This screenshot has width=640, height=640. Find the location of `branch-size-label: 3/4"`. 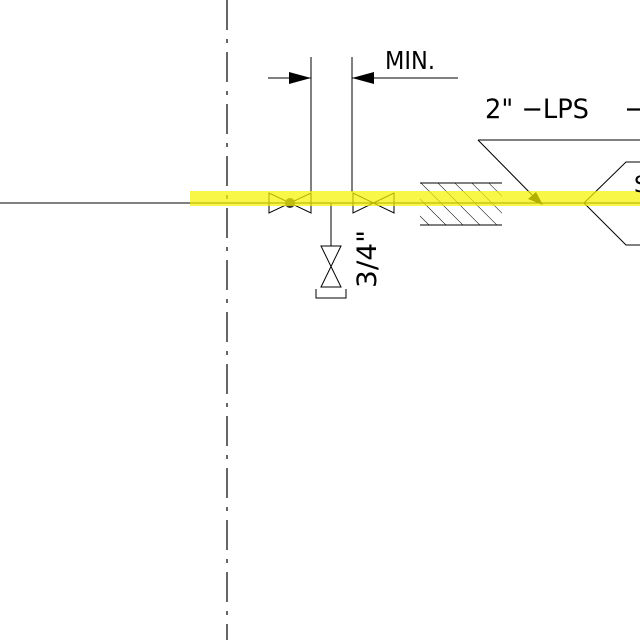

branch-size-label: 3/4" is located at coordinates (367, 259).